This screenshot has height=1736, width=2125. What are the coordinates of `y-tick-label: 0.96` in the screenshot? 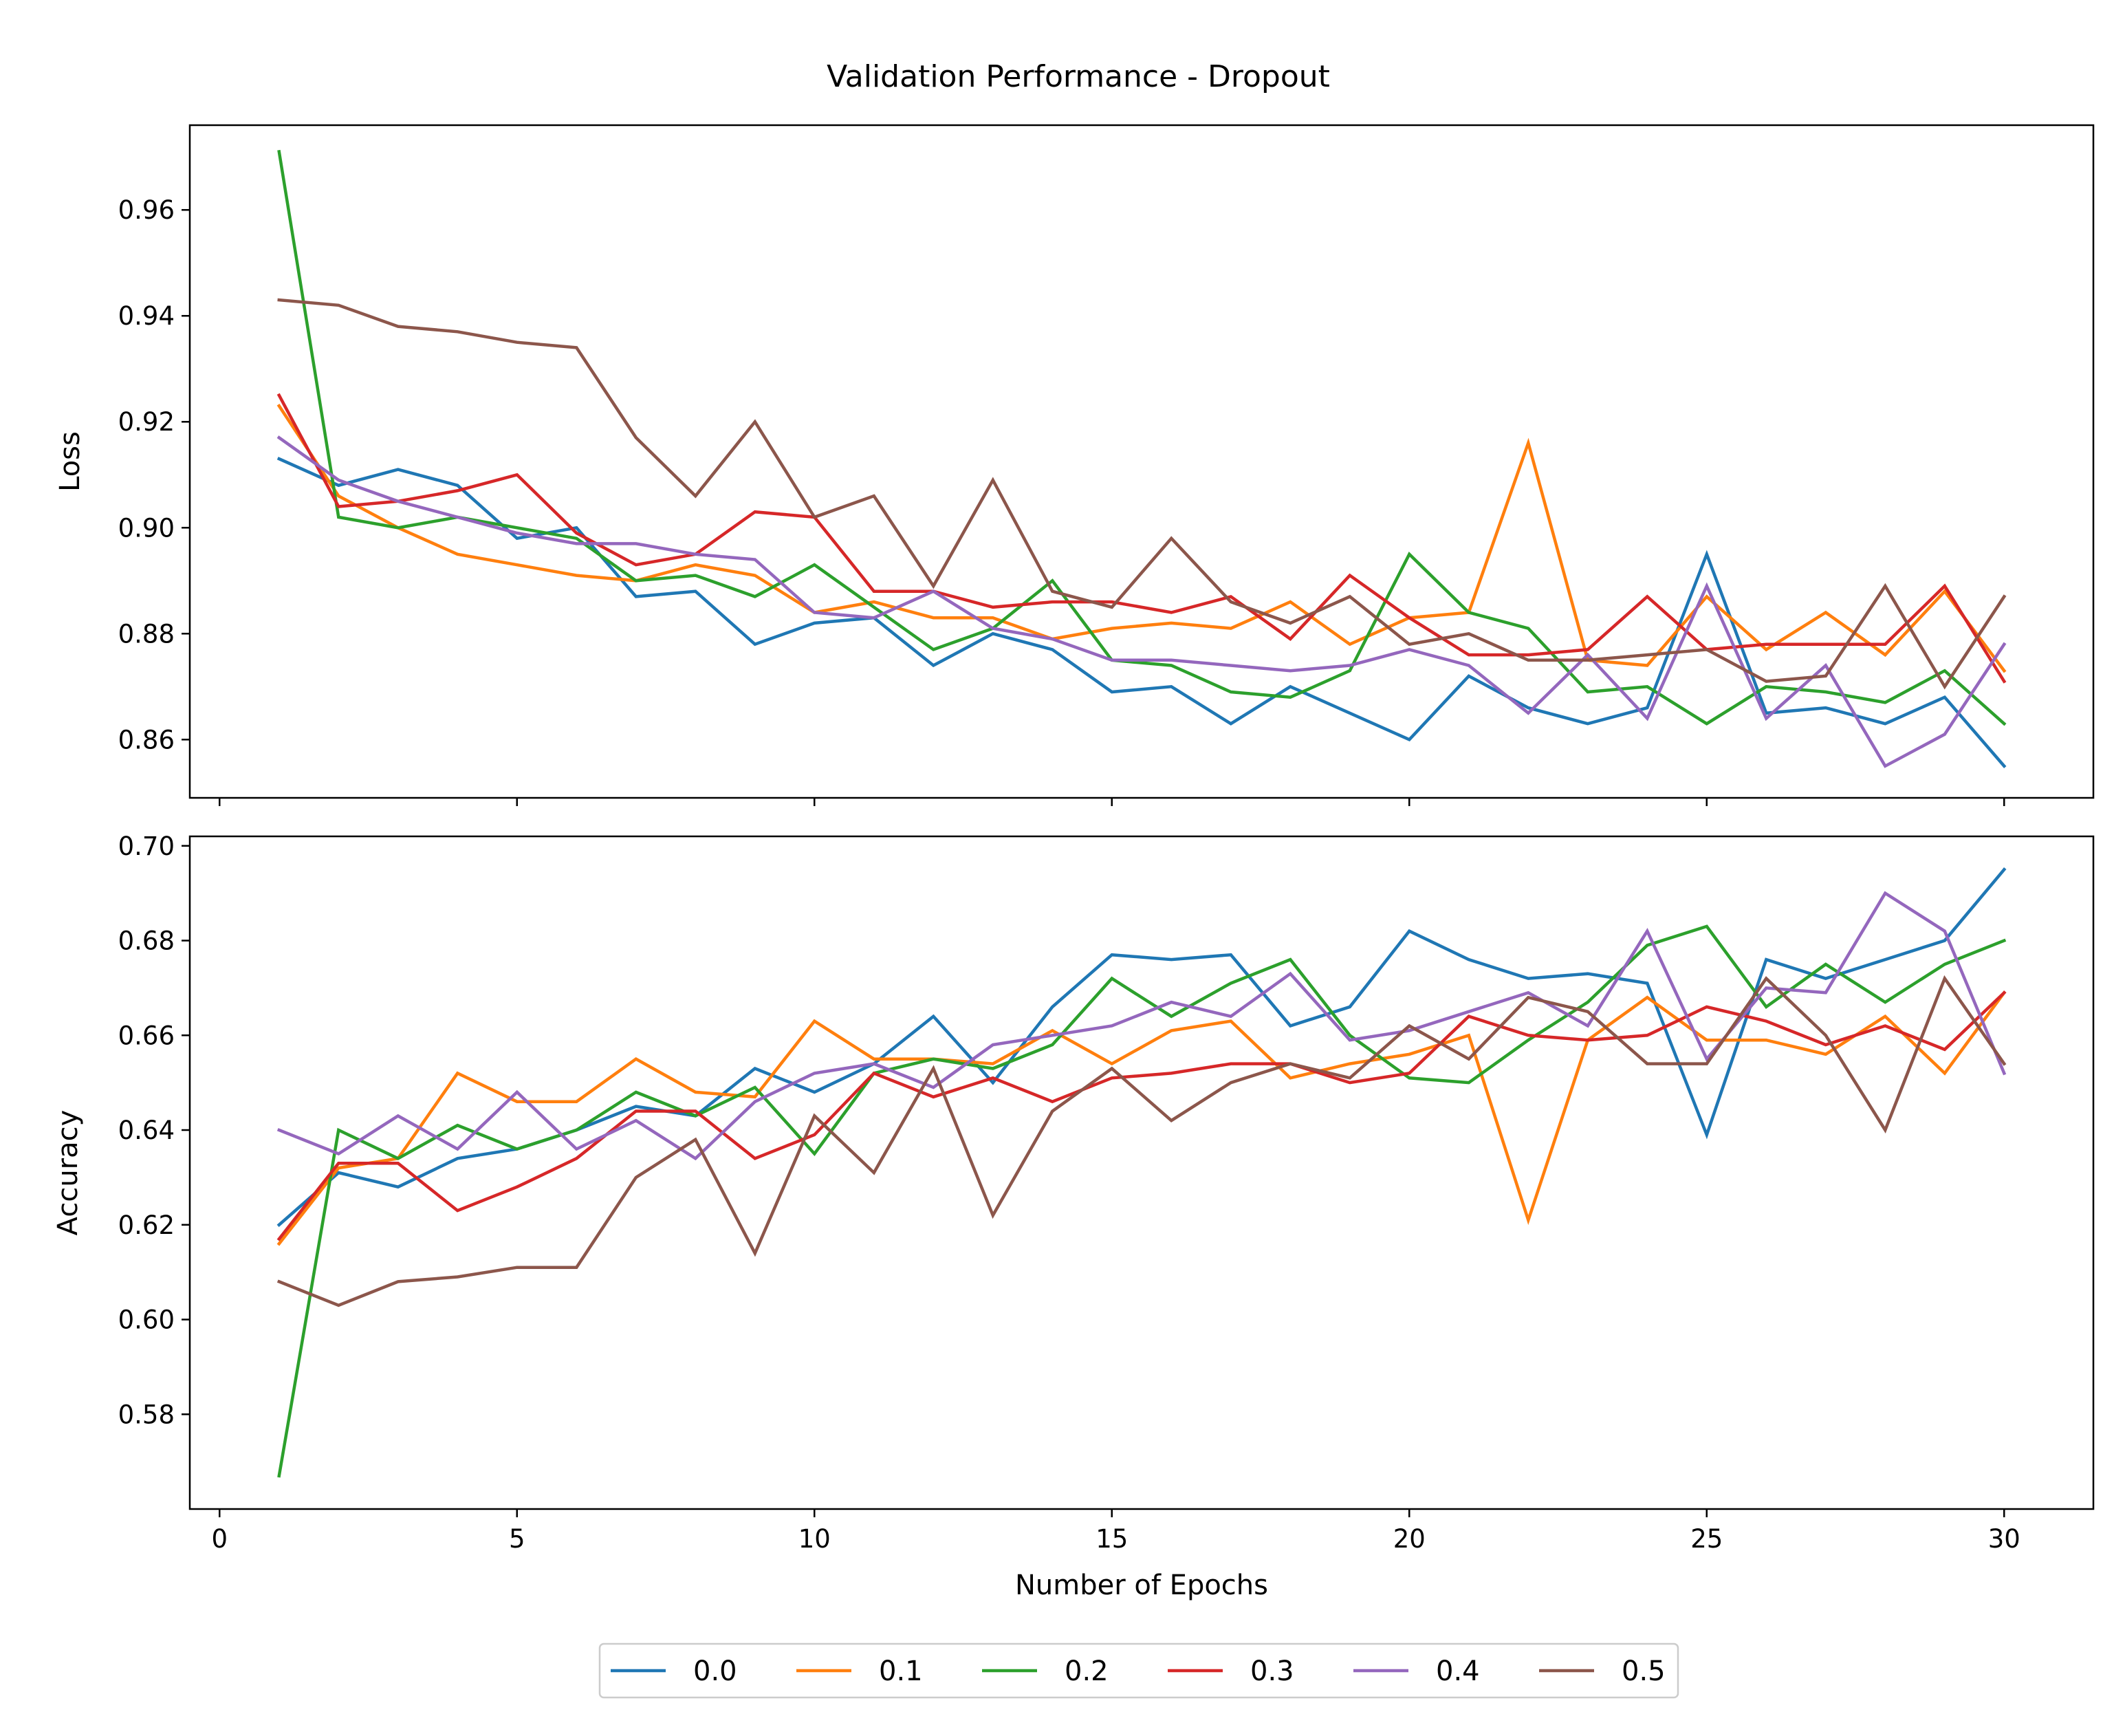 It's located at (146, 210).